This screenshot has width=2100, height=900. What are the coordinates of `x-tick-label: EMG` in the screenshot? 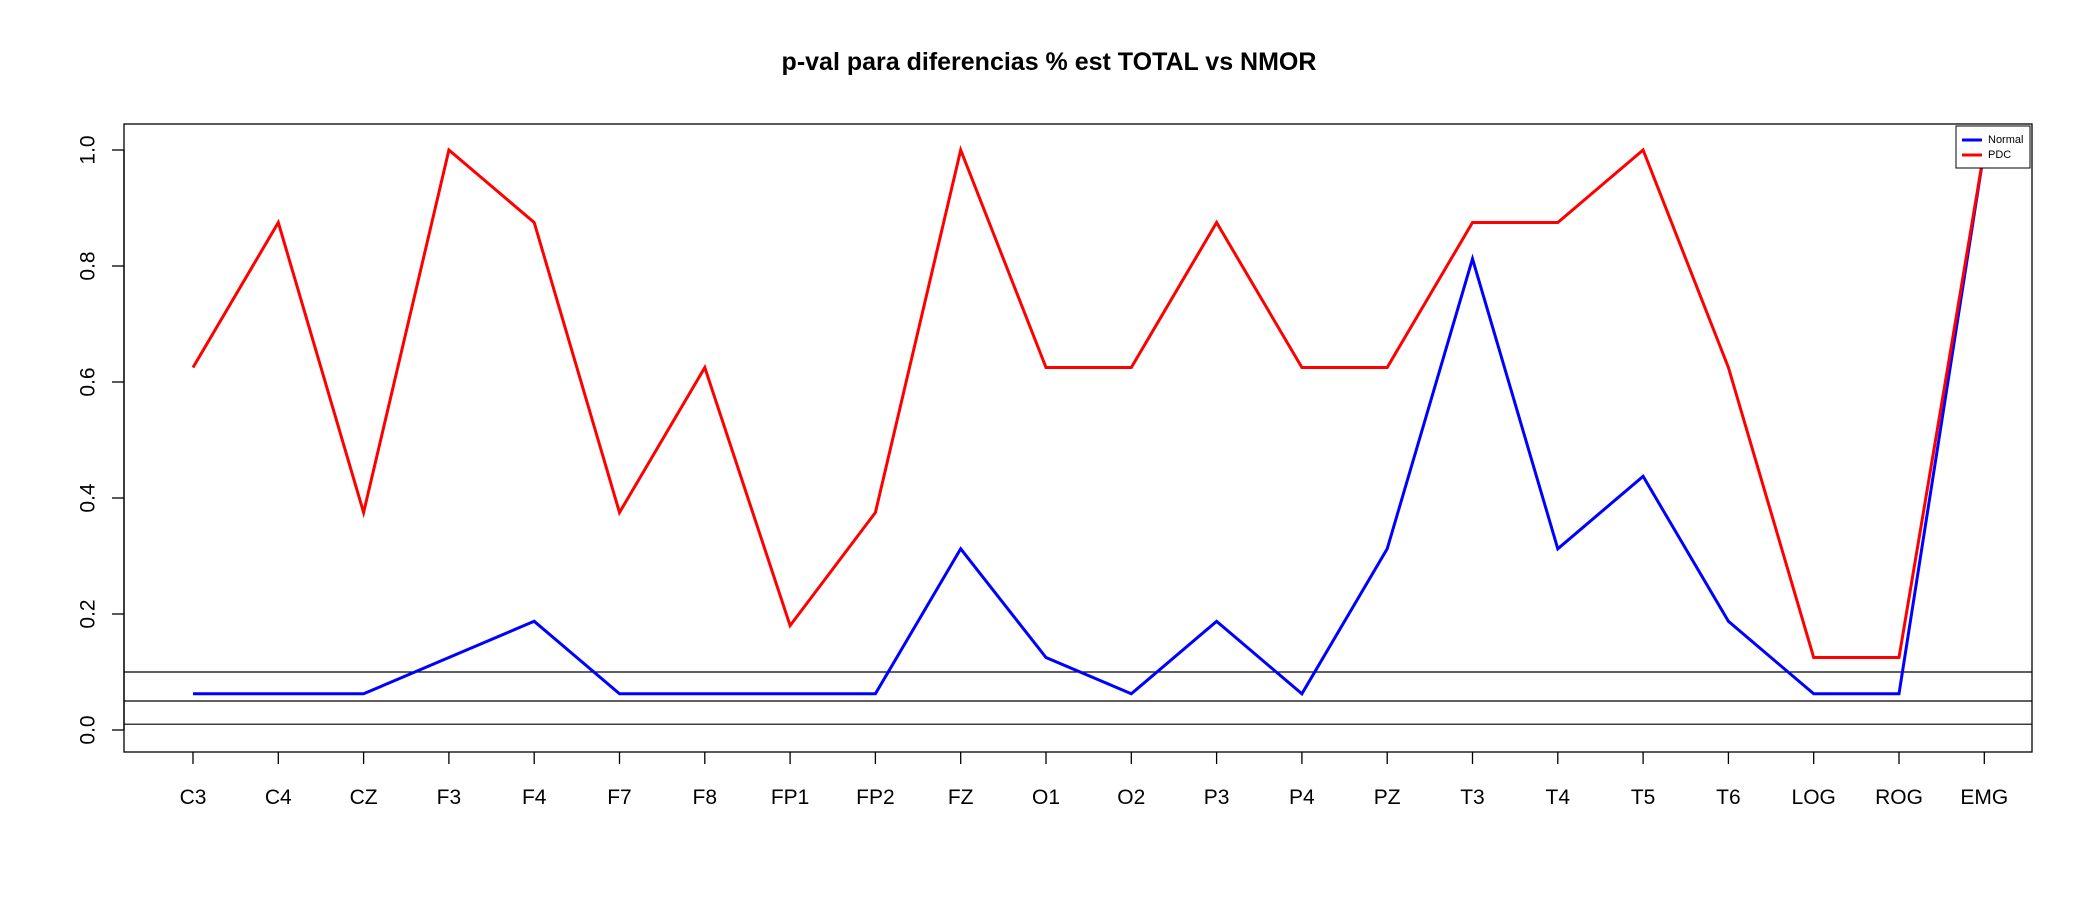 It's located at (1984, 797).